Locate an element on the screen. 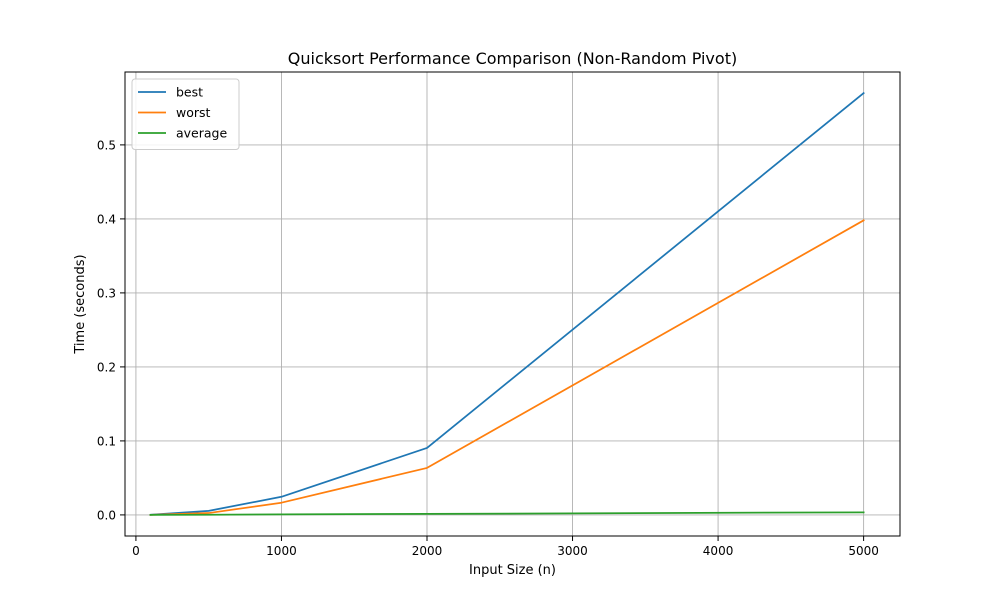 This screenshot has height=604, width=1000. y-tick-label: 0.0 is located at coordinates (106, 515).